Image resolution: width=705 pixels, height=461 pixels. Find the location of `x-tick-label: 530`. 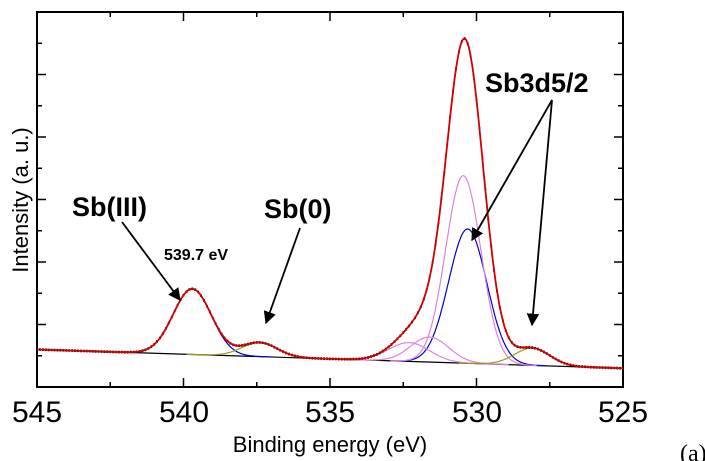

x-tick-label: 530 is located at coordinates (477, 412).